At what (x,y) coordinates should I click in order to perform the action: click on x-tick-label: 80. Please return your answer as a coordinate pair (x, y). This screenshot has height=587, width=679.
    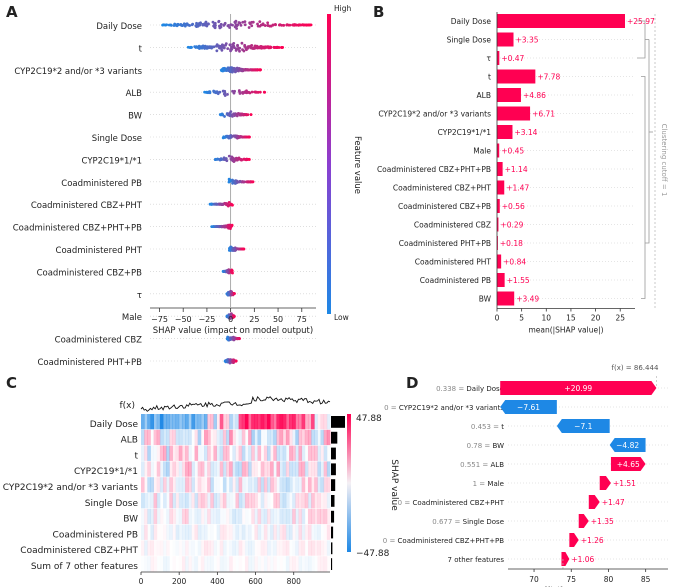
    Looking at the image, I should click on (609, 579).